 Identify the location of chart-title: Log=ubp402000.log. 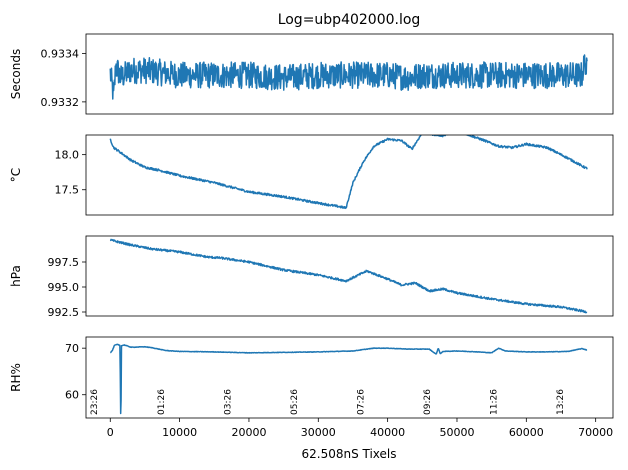
(349, 20).